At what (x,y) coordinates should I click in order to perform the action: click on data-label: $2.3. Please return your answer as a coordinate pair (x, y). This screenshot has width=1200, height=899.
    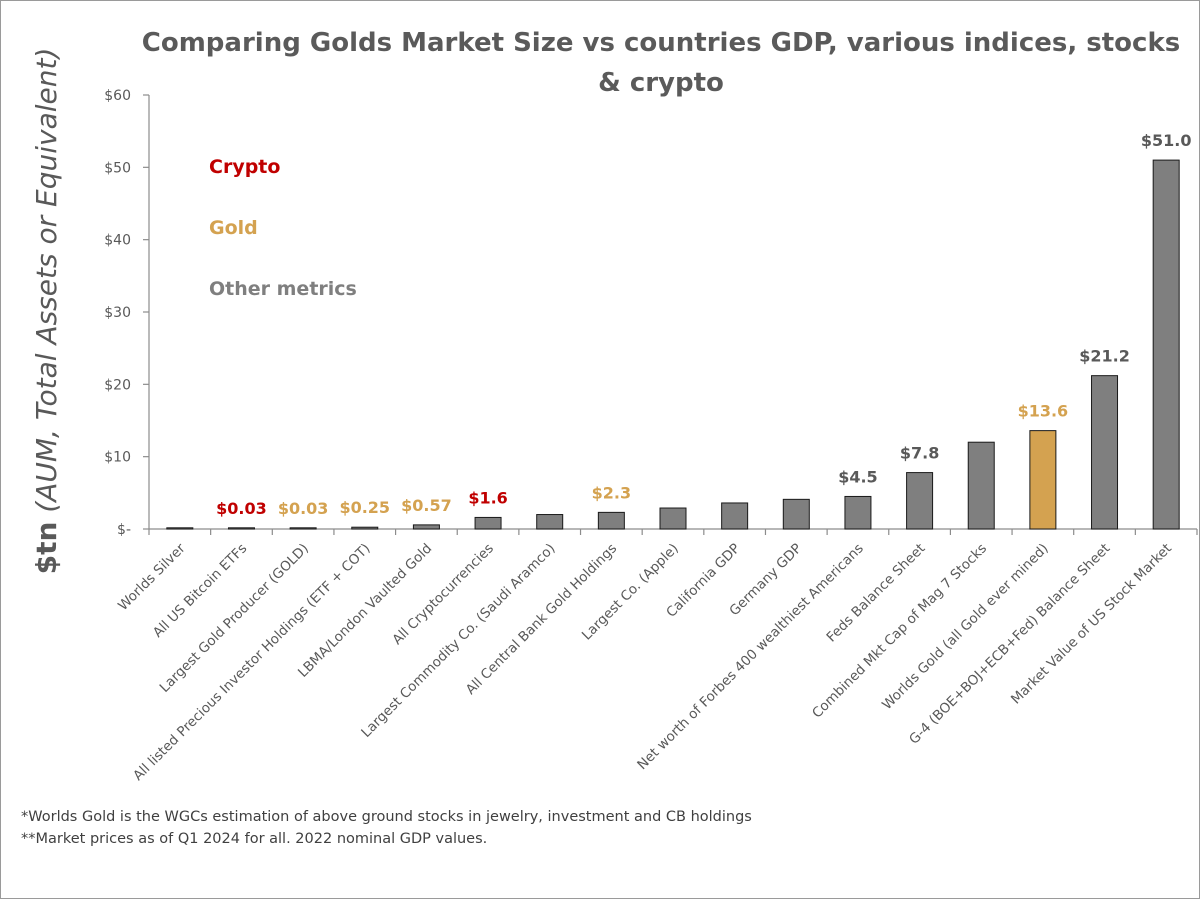
    Looking at the image, I should click on (611, 492).